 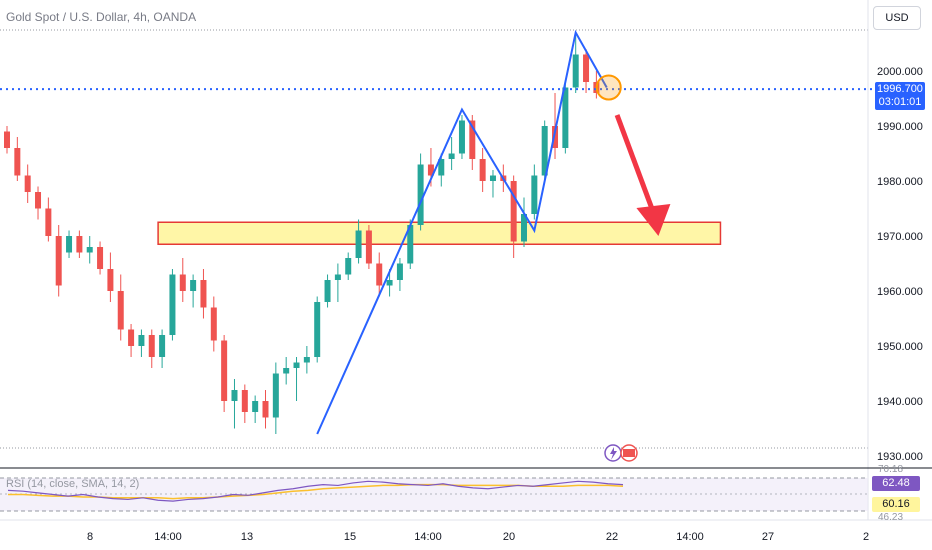 I want to click on x-tick-label: 13, so click(x=247, y=537).